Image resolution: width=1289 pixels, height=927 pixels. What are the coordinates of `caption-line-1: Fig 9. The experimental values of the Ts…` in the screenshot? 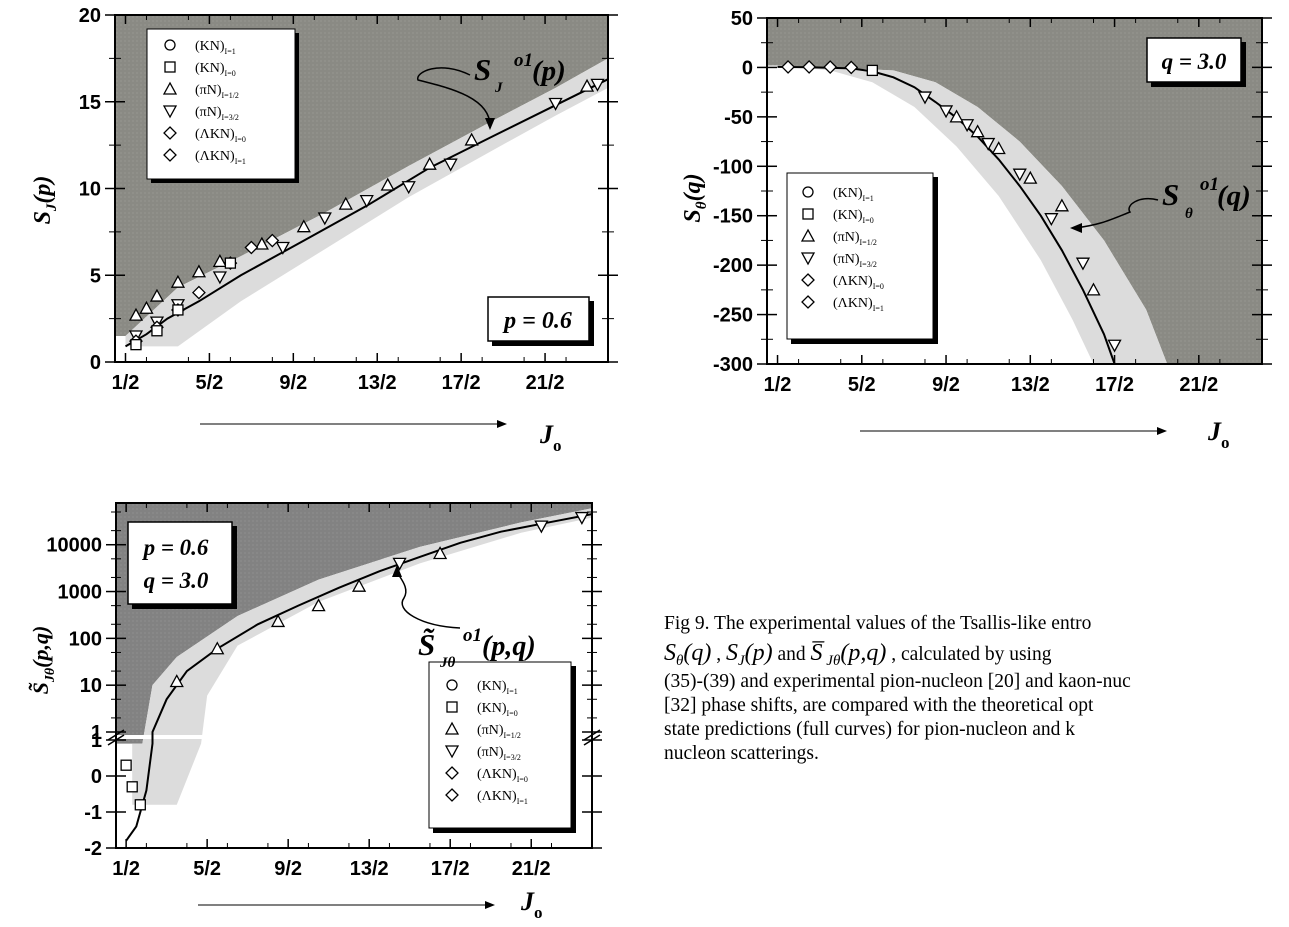 It's located at (878, 623).